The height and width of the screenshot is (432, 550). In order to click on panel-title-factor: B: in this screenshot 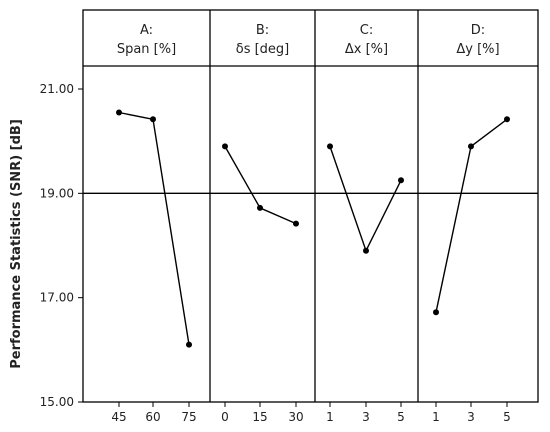, I will do `click(262, 30)`.